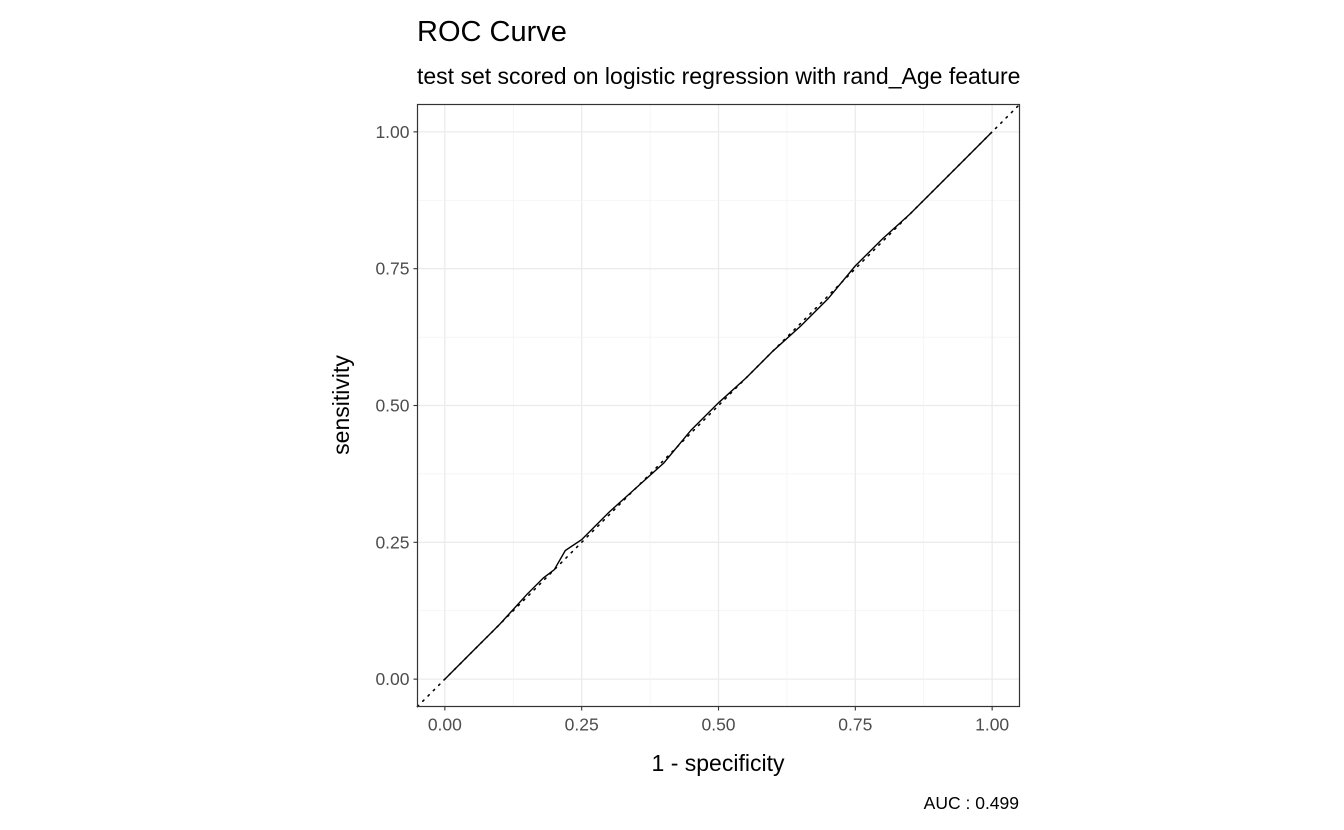 This screenshot has width=1344, height=830. Describe the element at coordinates (492, 32) in the screenshot. I see `chart-title: ROC Curve` at that location.